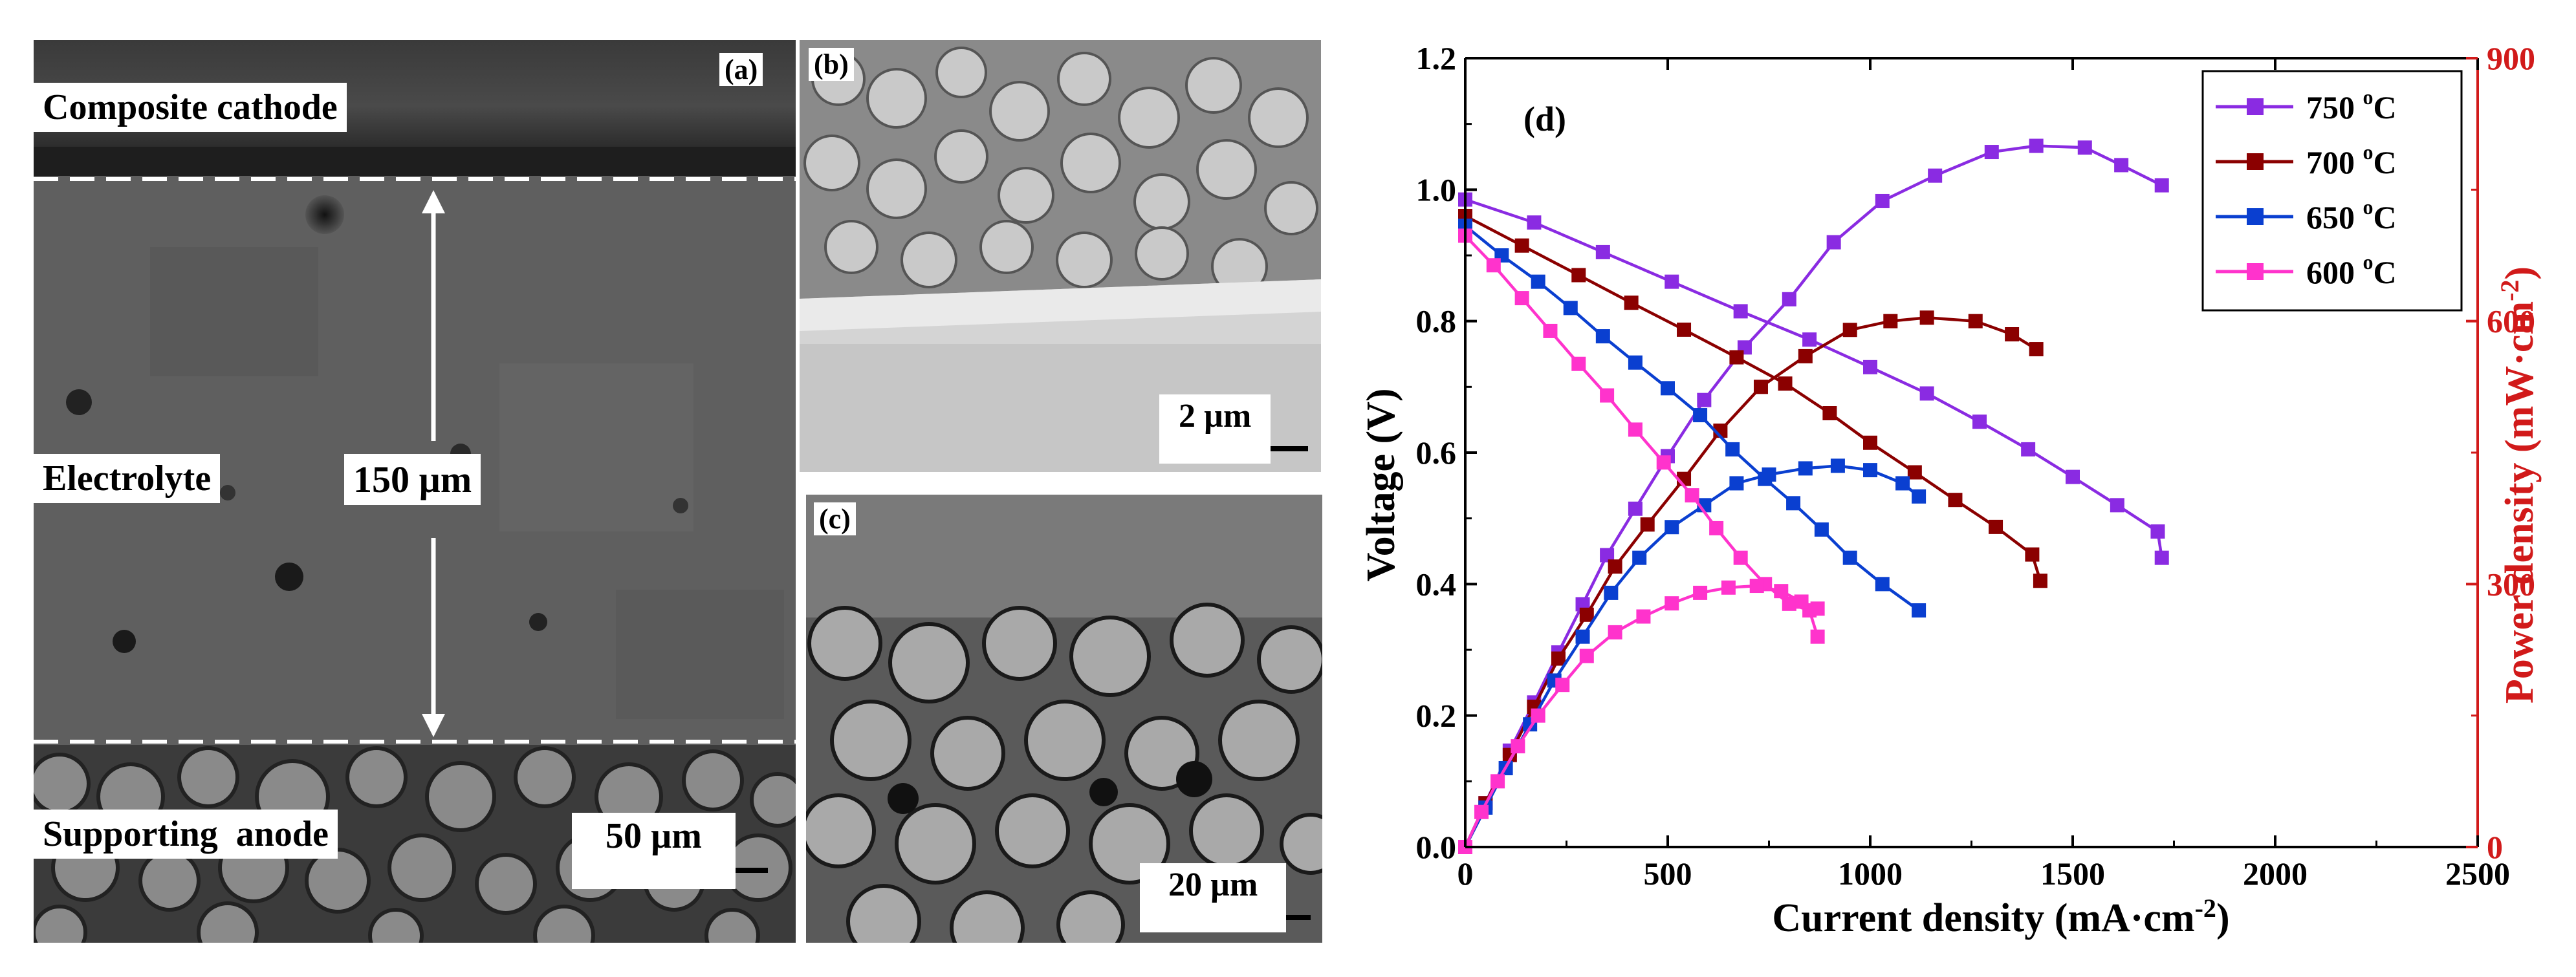 The image size is (2576, 977). Describe the element at coordinates (2351, 105) in the screenshot. I see `legend-label-750: 750 oC` at that location.